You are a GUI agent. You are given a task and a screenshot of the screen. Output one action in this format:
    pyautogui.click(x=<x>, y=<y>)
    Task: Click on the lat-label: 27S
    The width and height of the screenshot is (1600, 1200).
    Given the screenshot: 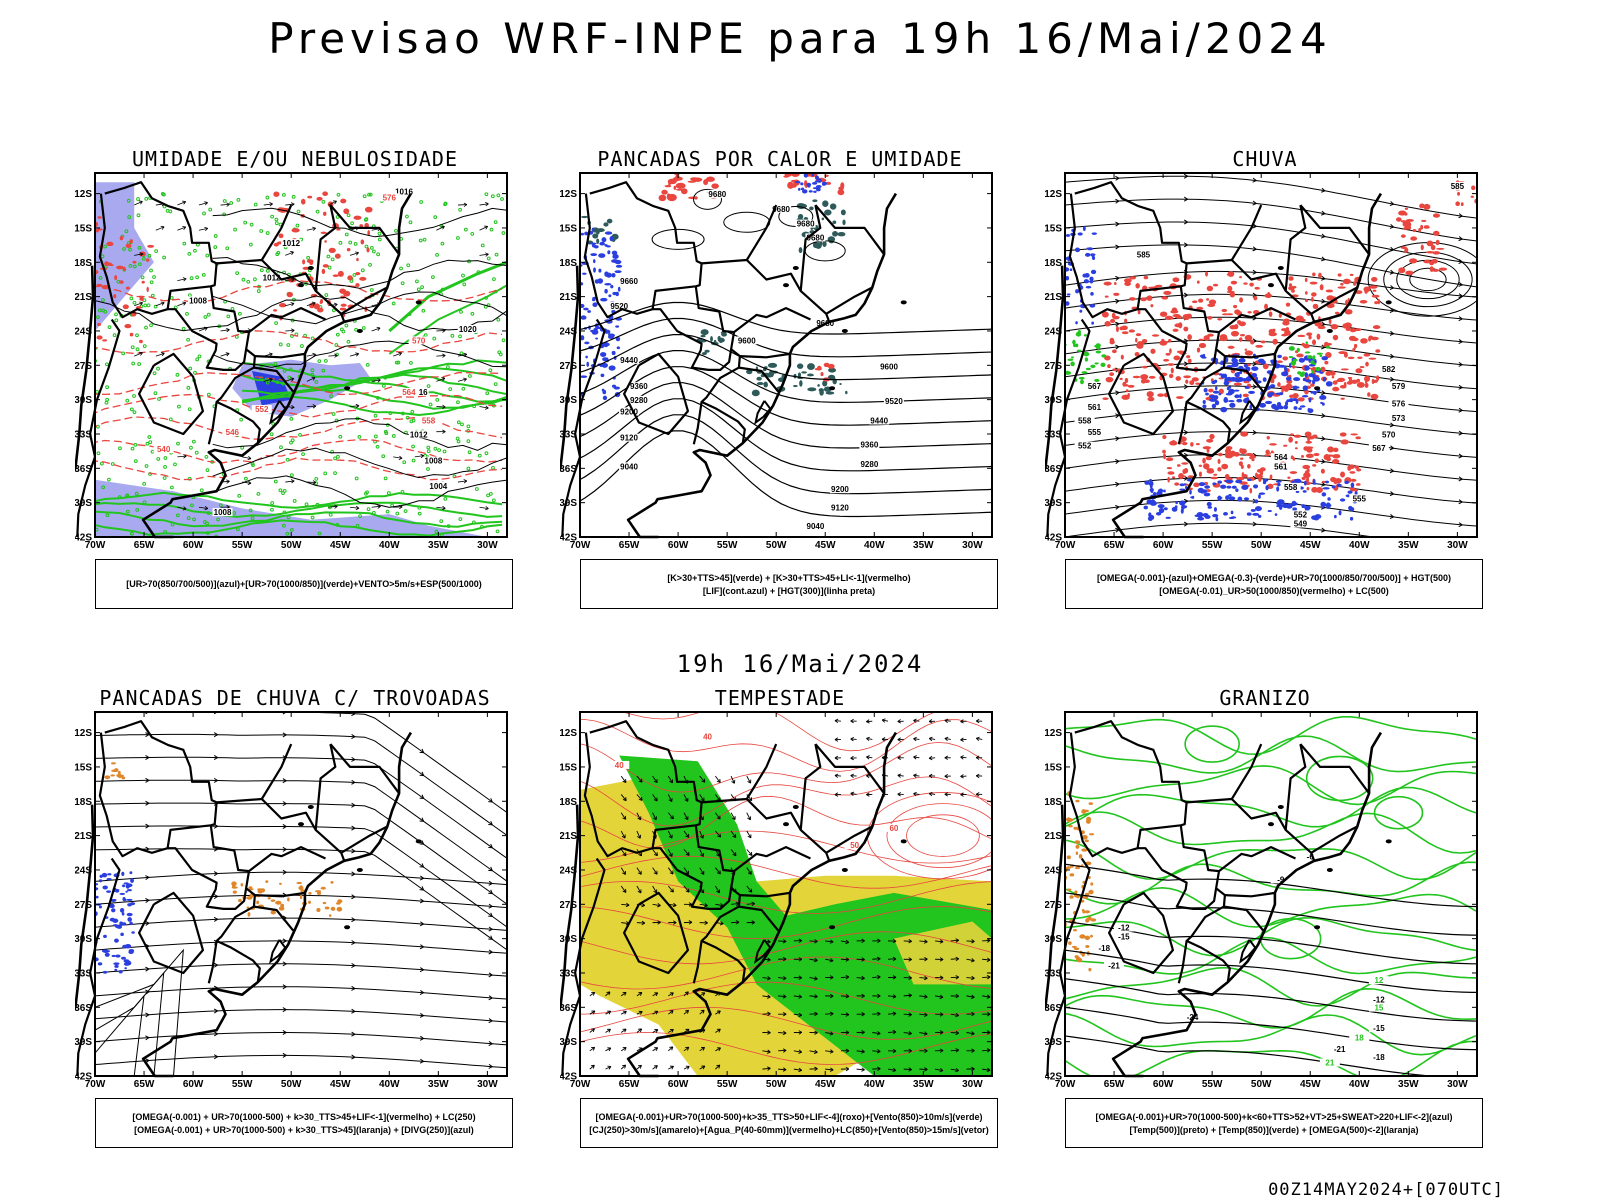 What is the action you would take?
    pyautogui.click(x=568, y=905)
    